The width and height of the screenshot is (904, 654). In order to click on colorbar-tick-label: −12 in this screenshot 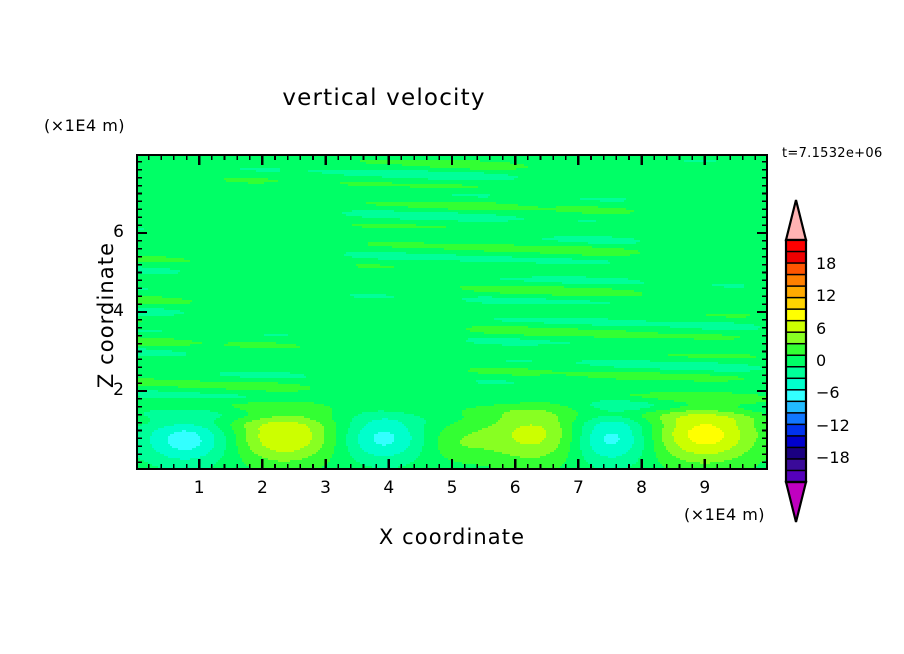, I will do `click(833, 425)`.